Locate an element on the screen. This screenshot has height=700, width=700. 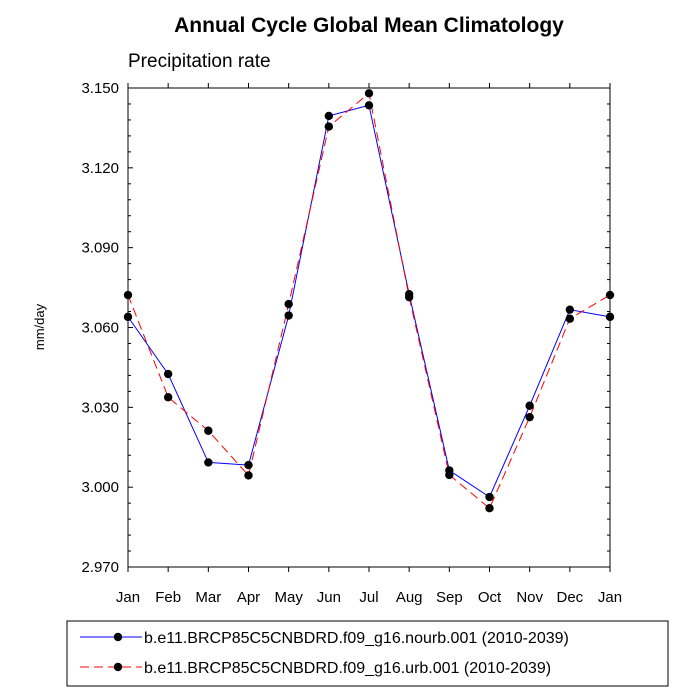
y-axis-label: mm/day is located at coordinates (39, 326).